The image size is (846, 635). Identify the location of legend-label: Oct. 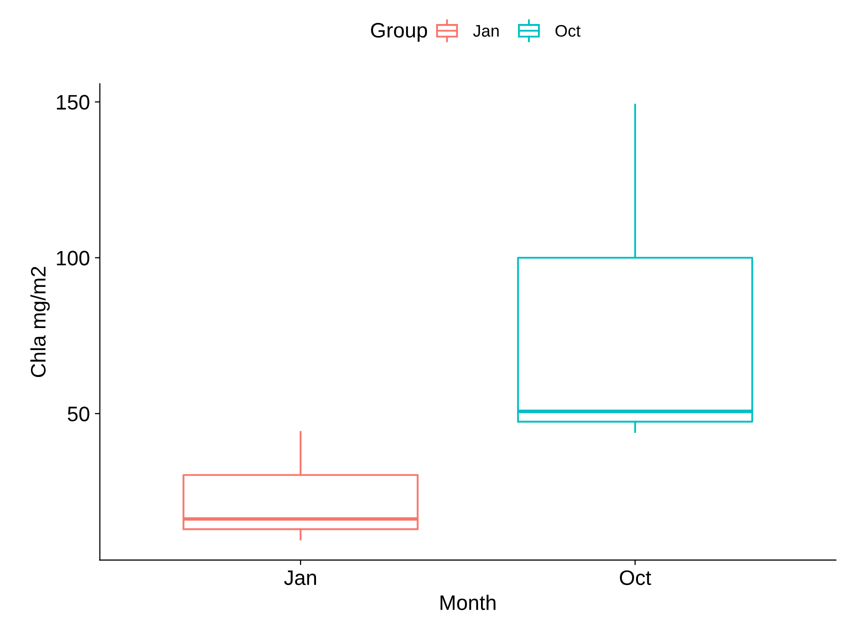
(568, 30).